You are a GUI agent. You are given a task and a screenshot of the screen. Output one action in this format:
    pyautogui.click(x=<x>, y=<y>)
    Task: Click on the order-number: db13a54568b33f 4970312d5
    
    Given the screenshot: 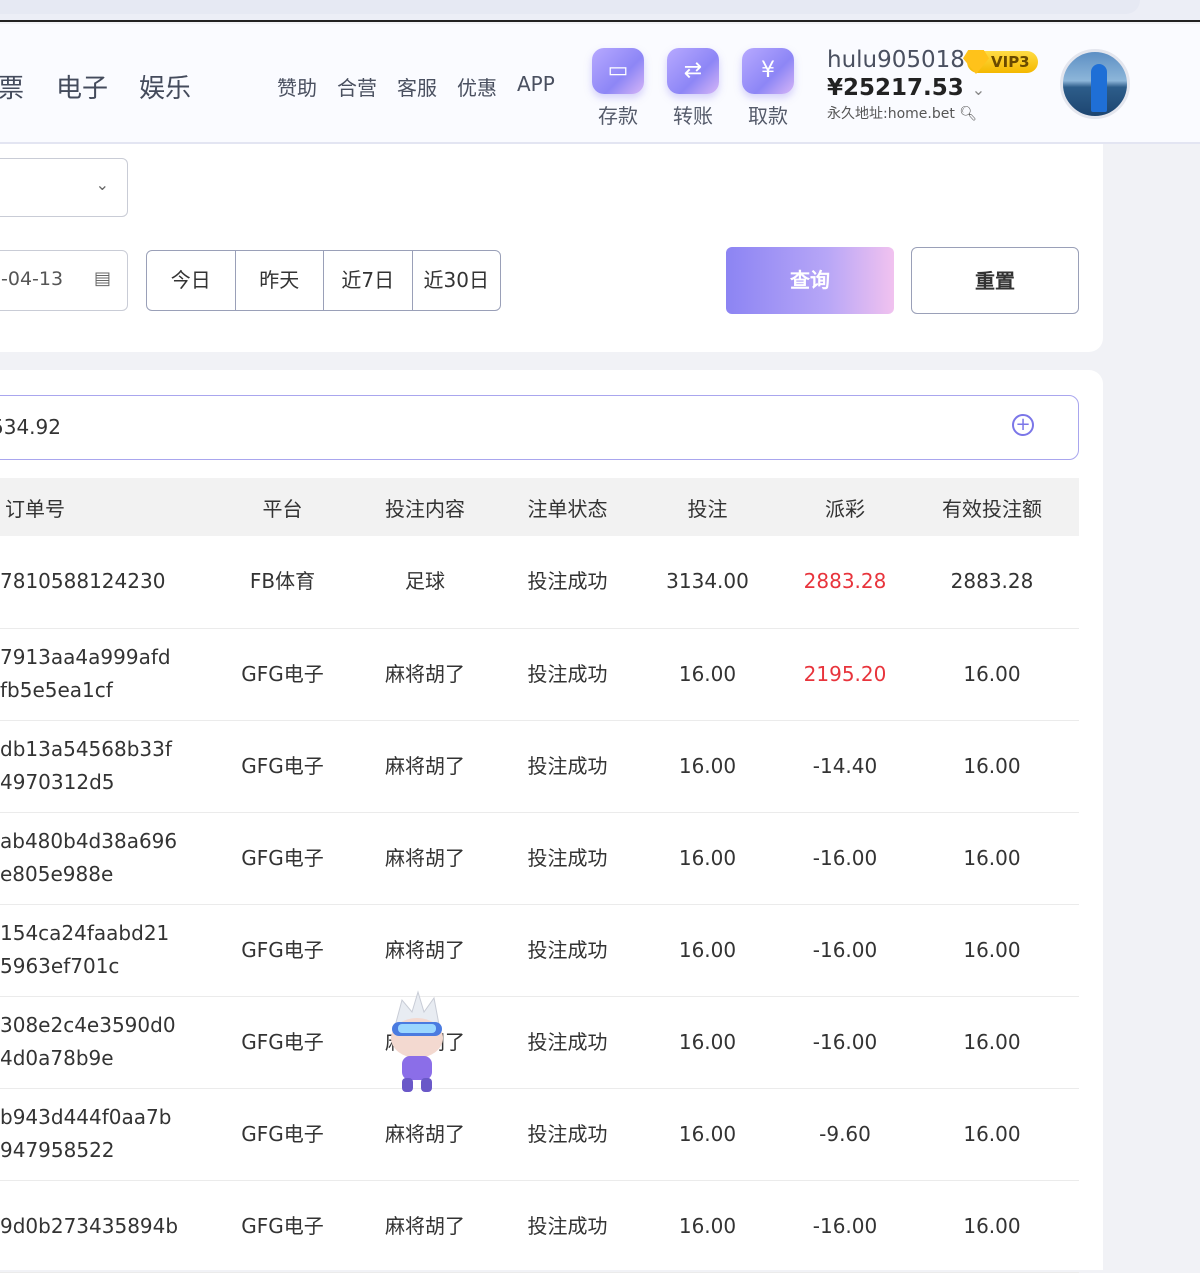 What is the action you would take?
    pyautogui.click(x=110, y=766)
    